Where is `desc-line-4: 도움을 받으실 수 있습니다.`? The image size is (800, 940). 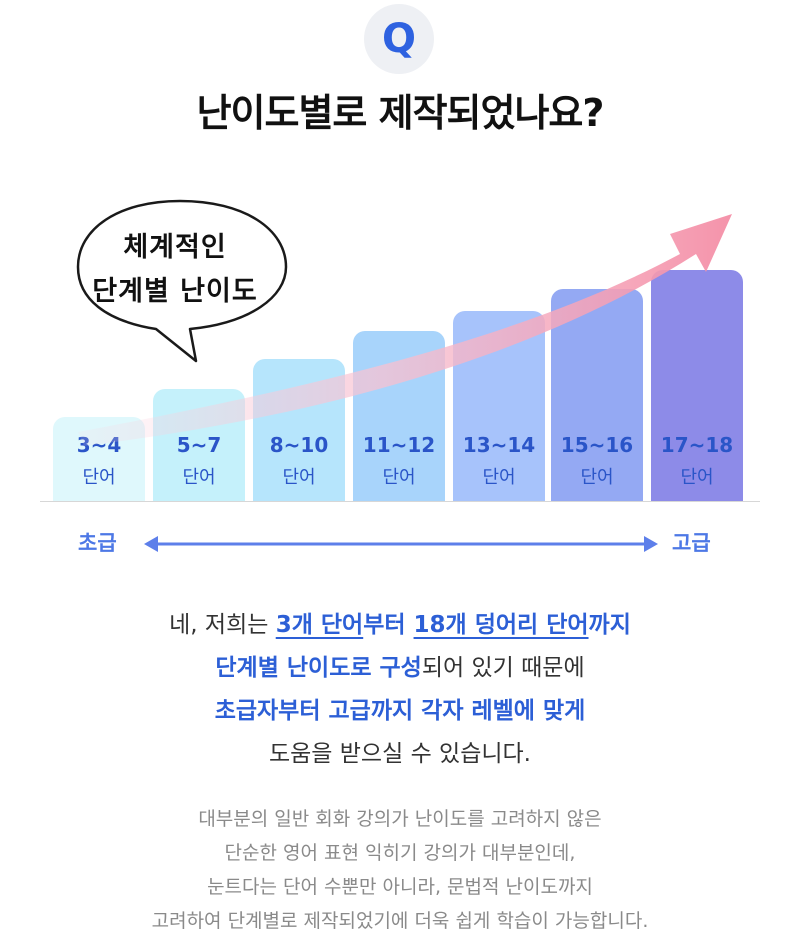 desc-line-4: 도움을 받으실 수 있습니다. is located at coordinates (399, 754).